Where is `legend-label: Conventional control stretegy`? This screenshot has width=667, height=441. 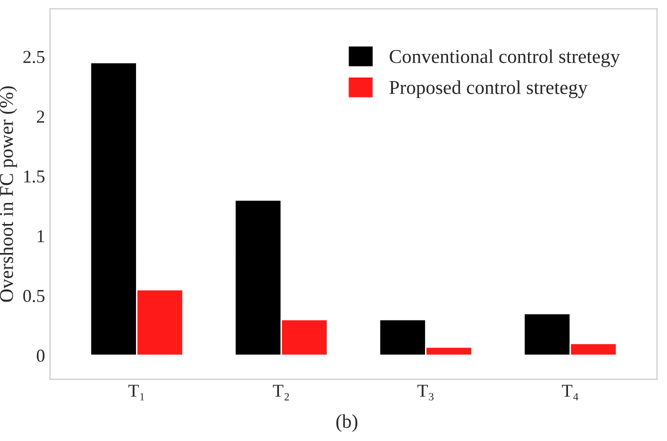
legend-label: Conventional control stretegy is located at coordinates (505, 58).